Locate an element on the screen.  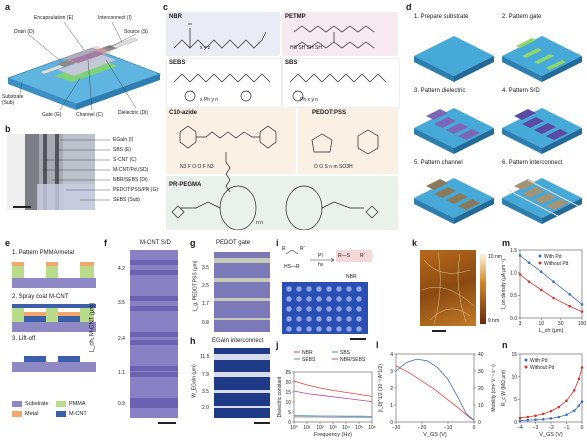
chem-subs-sebs: x Ph y n is located at coordinates (209, 100).